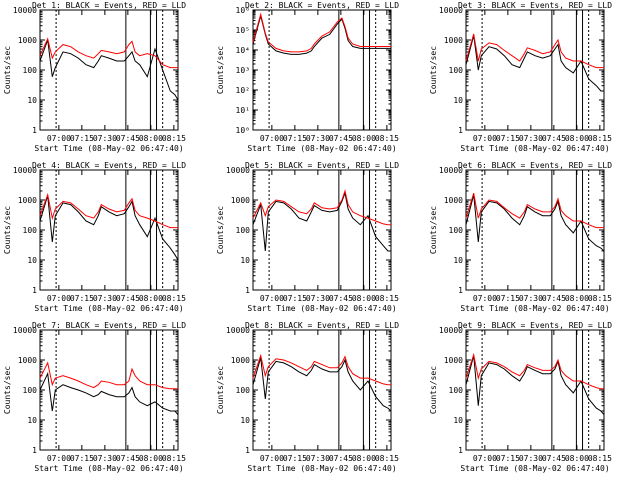 The height and width of the screenshot is (480, 640). I want to click on y-tick-label: 10⁶, so click(243, 10).